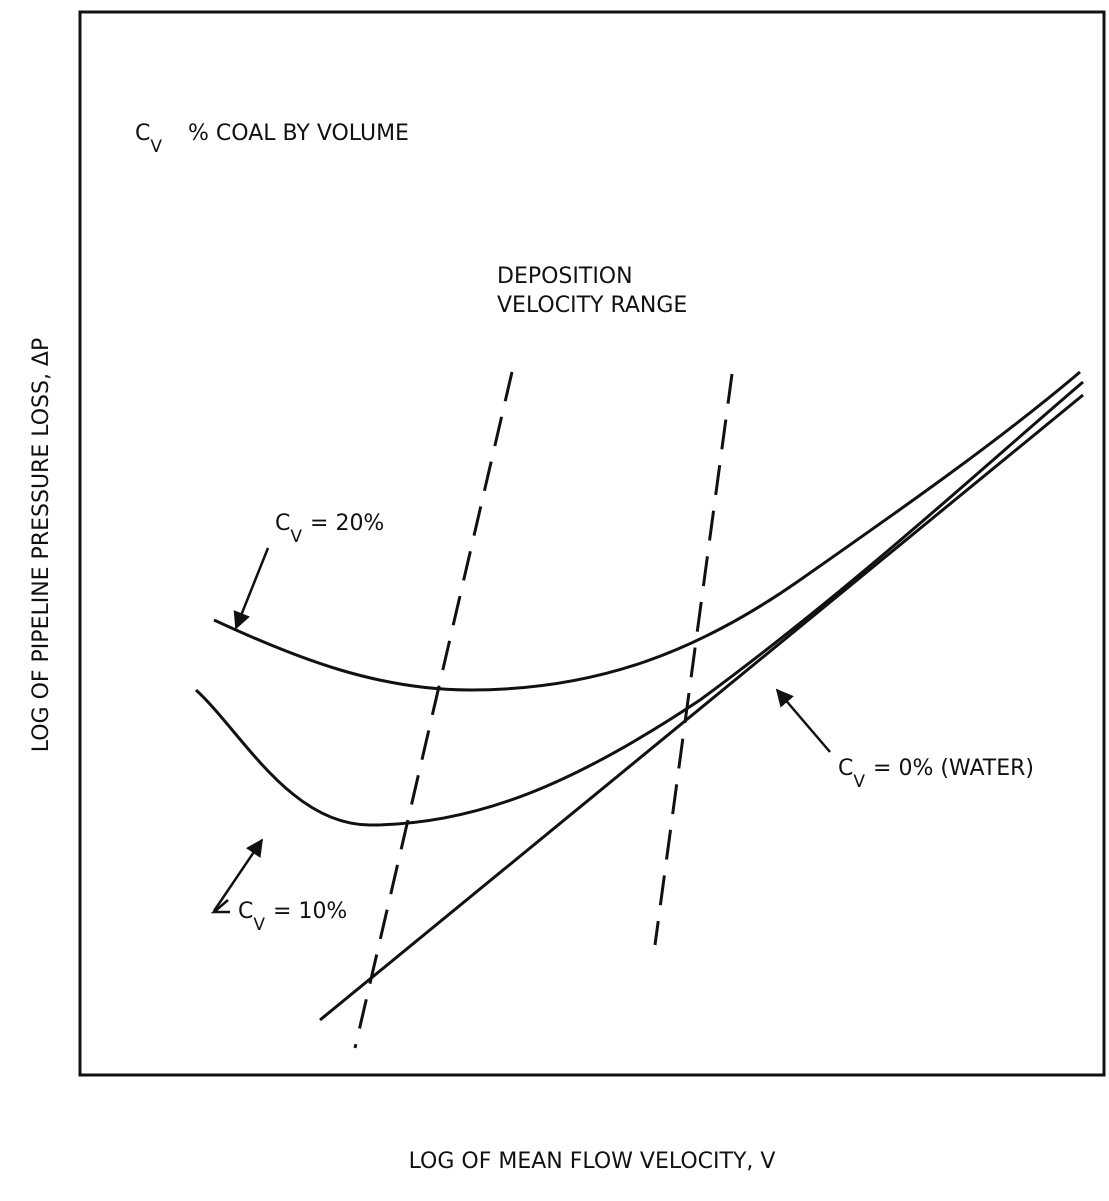 The image size is (1109, 1201). What do you see at coordinates (592, 305) in the screenshot?
I see `region-label: VELOCITY RANGE` at bounding box center [592, 305].